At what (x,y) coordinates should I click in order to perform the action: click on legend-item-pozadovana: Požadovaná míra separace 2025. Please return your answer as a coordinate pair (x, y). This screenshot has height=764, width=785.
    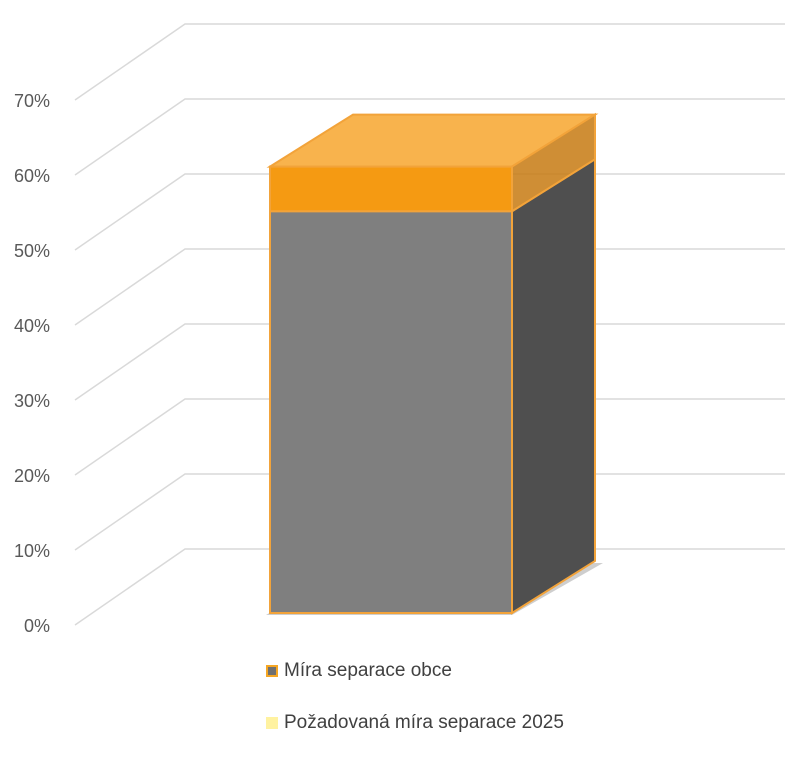
    Looking at the image, I should click on (415, 723).